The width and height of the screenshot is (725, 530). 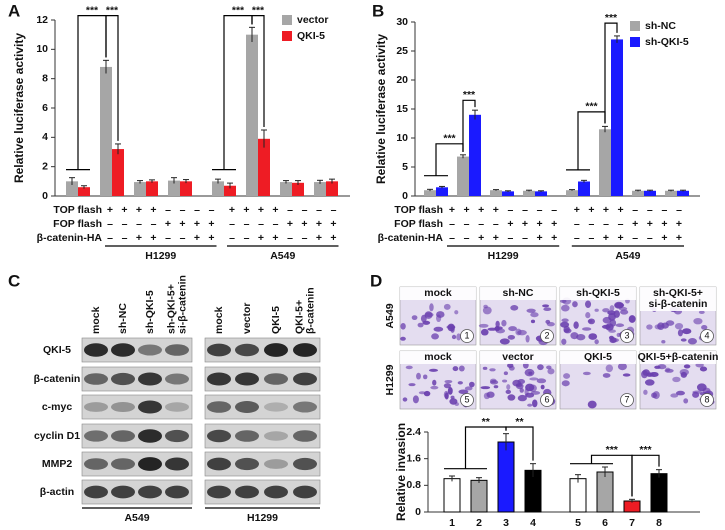 What do you see at coordinates (706, 399) in the screenshot?
I see `image-number: 8` at bounding box center [706, 399].